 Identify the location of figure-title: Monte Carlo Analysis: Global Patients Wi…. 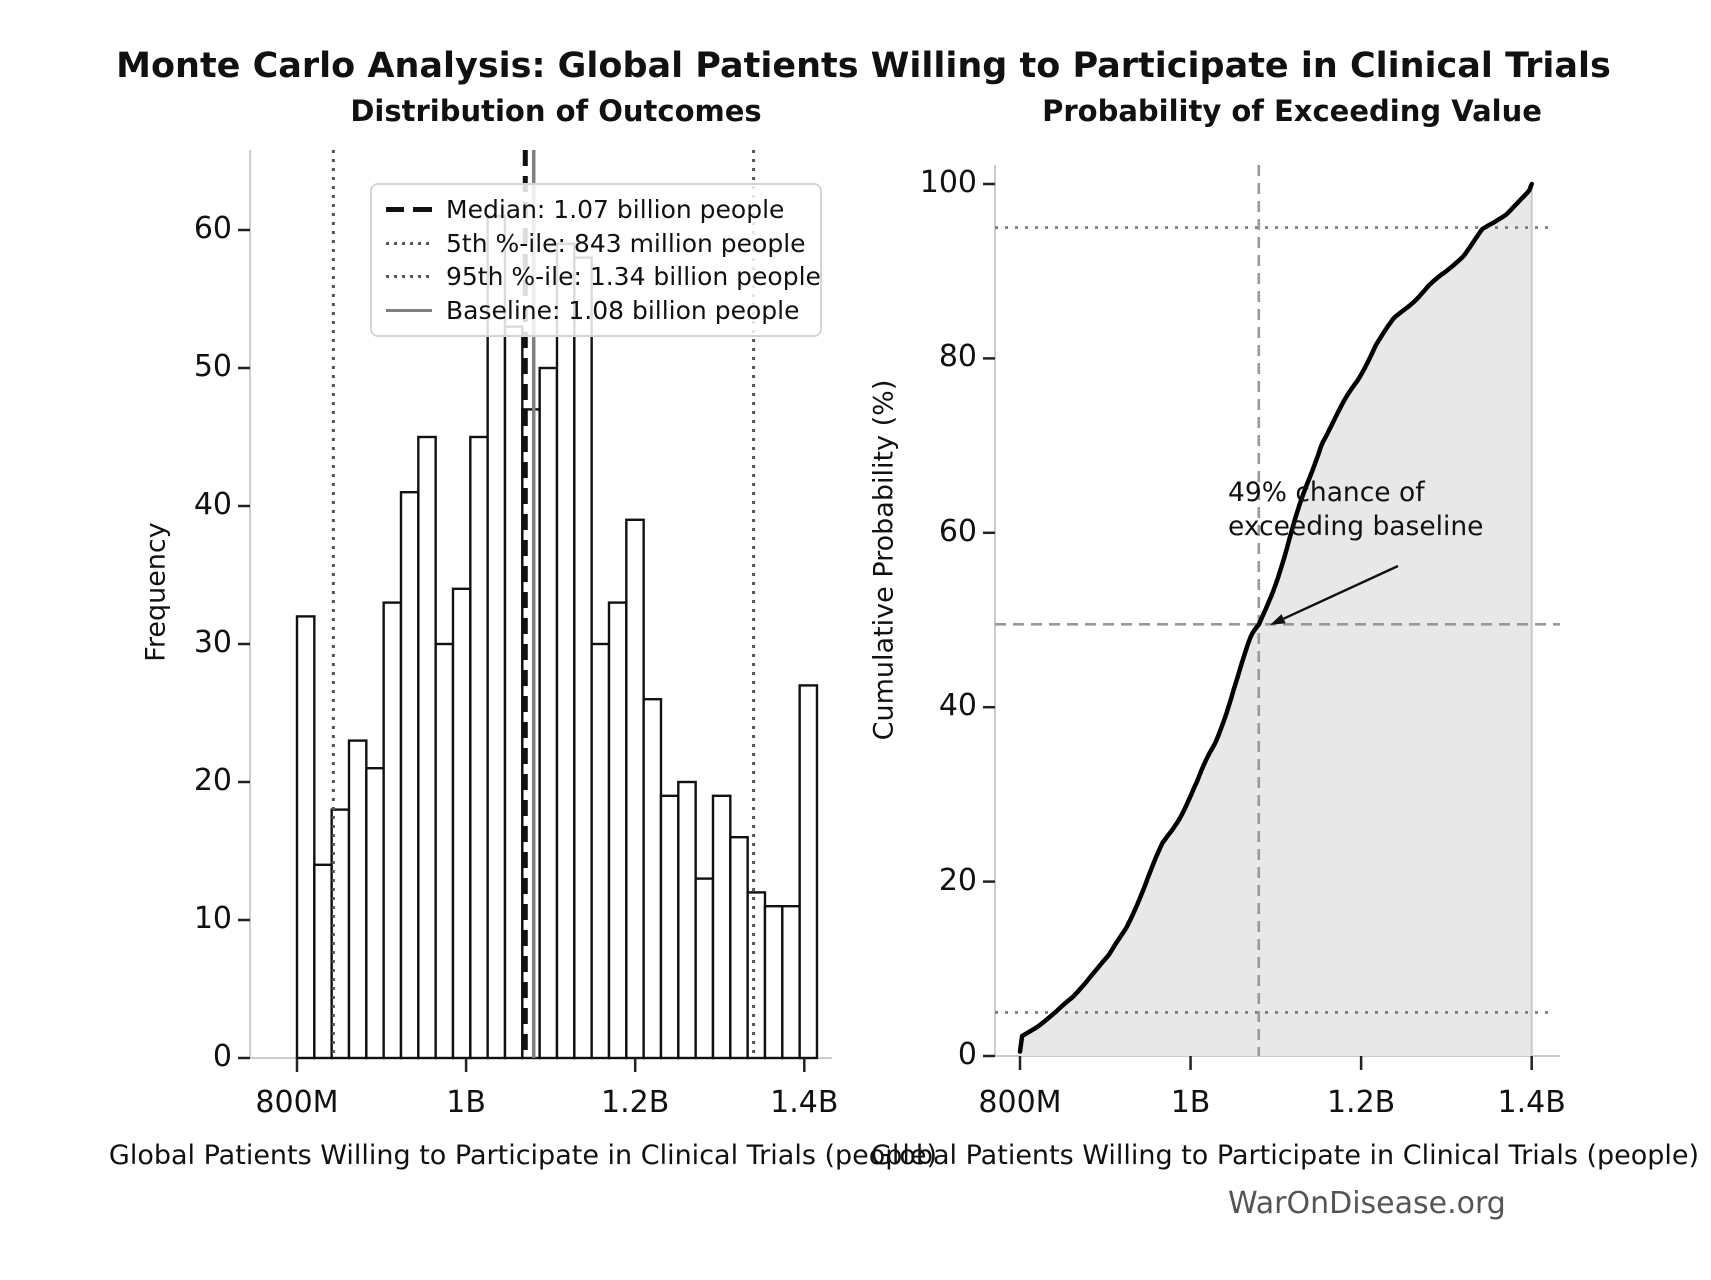
(863, 66).